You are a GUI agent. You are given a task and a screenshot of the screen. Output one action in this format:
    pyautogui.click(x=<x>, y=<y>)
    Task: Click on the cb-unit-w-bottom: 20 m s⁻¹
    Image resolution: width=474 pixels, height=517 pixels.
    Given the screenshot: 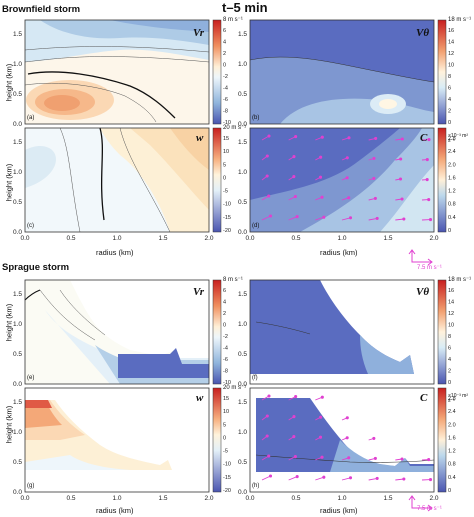 What is the action you would take?
    pyautogui.click(x=235, y=388)
    